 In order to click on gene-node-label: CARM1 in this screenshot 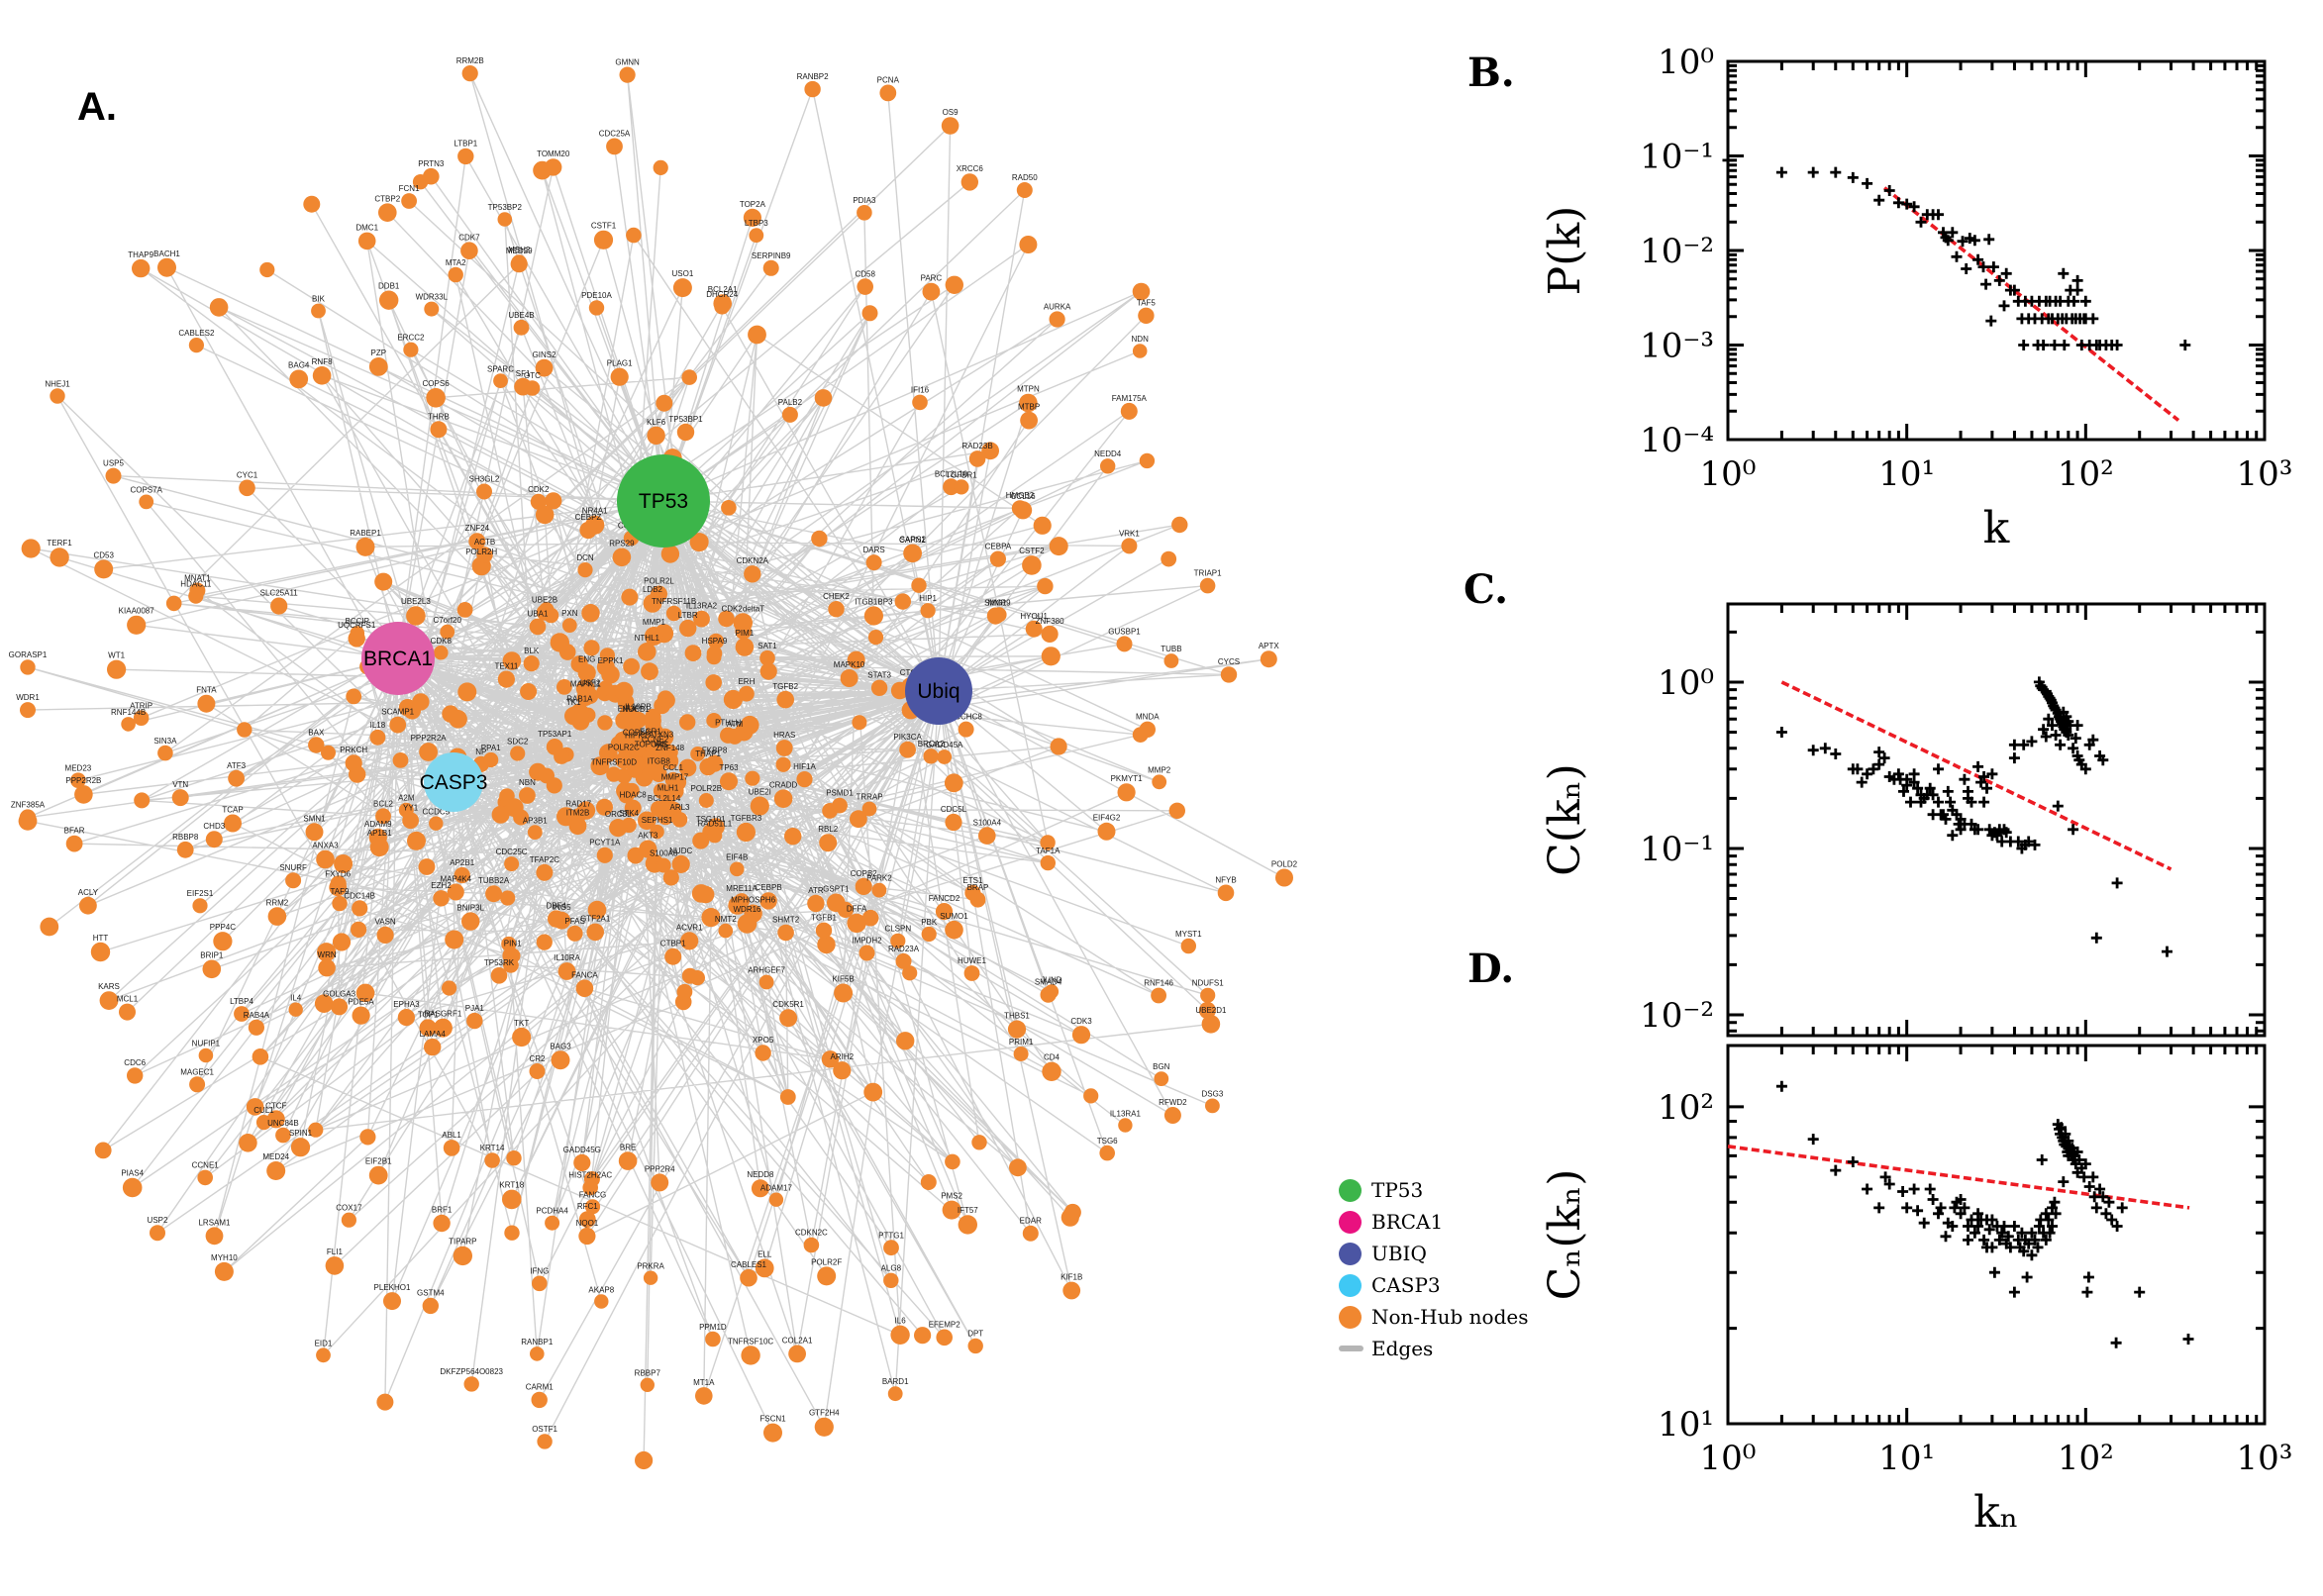, I will do `click(540, 1387)`.